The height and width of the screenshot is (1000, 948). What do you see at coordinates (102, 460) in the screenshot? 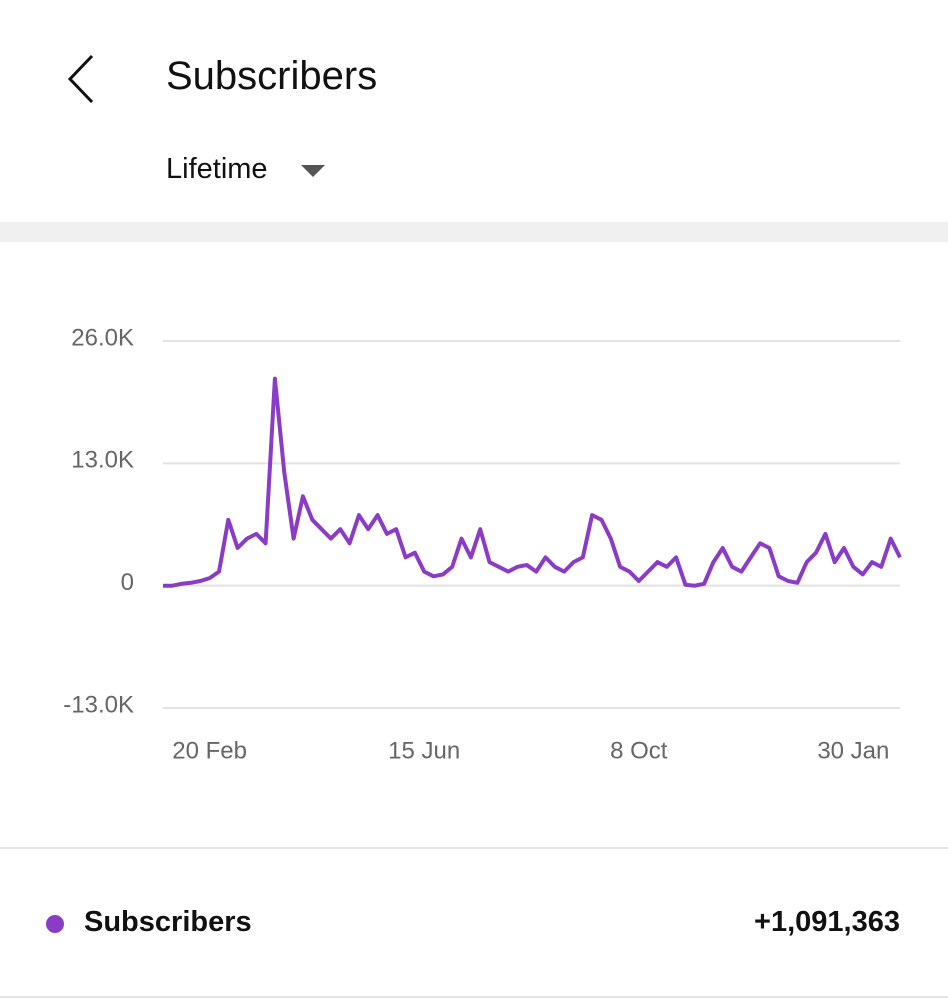
I see `y-tick-label: 13.0K` at bounding box center [102, 460].